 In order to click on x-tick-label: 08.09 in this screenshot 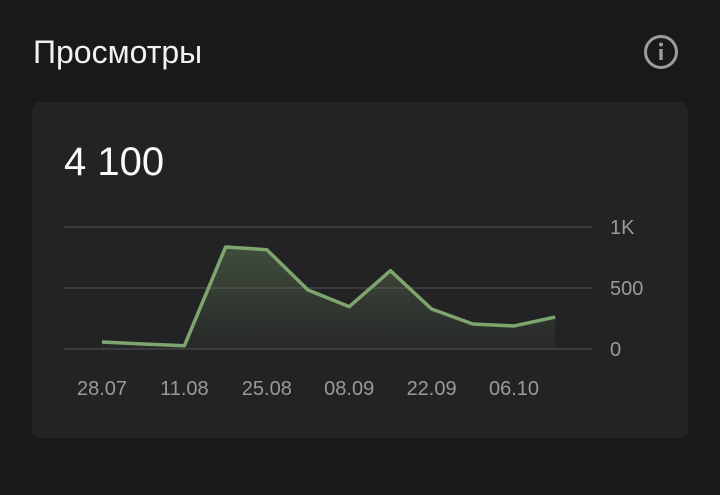, I will do `click(349, 389)`.